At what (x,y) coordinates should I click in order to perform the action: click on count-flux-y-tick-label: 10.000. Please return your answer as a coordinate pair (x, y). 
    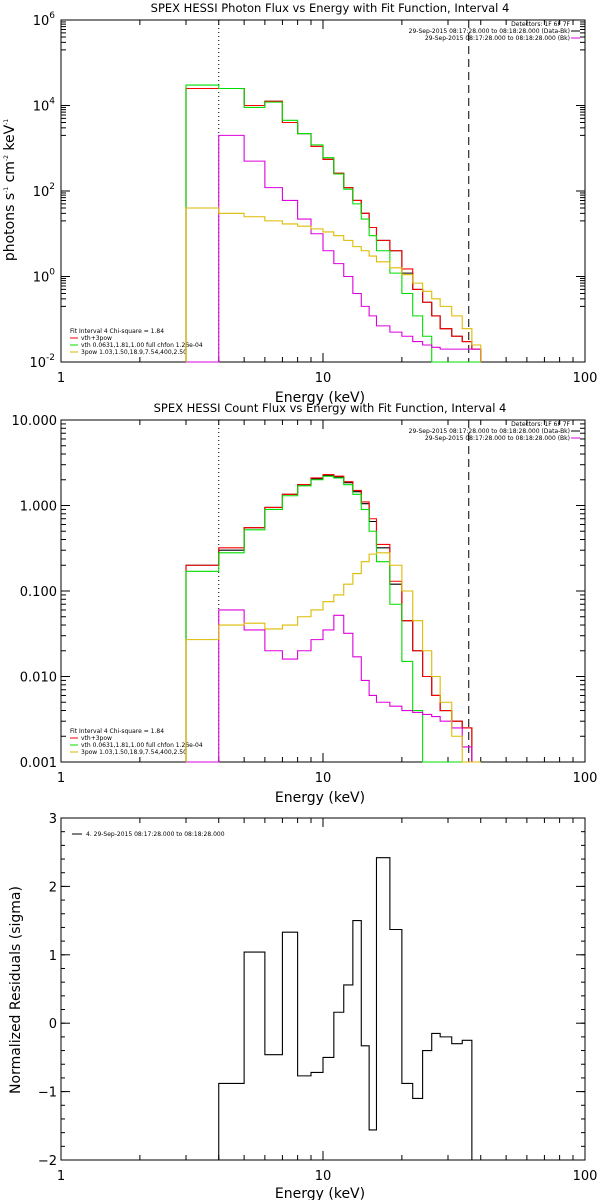
    Looking at the image, I should click on (35, 421).